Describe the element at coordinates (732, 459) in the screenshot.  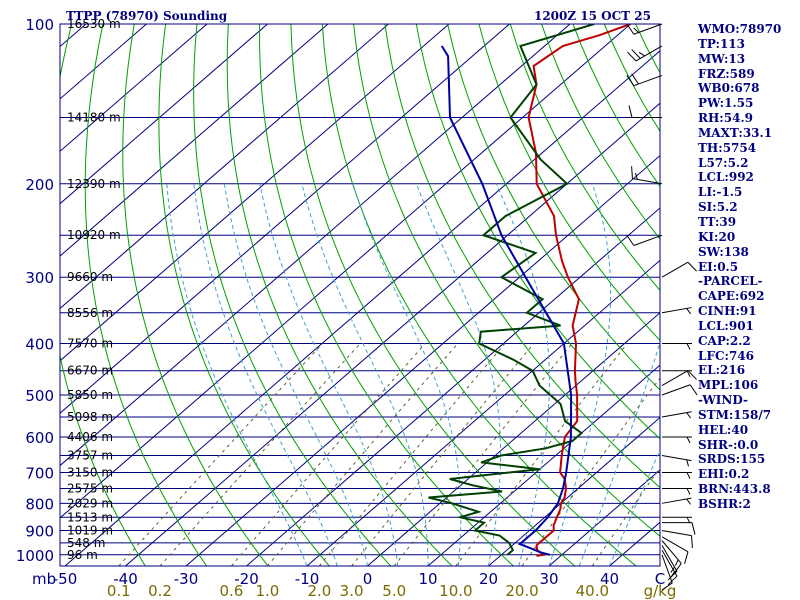
I see `sounding-index-item: SRDS:155` at that location.